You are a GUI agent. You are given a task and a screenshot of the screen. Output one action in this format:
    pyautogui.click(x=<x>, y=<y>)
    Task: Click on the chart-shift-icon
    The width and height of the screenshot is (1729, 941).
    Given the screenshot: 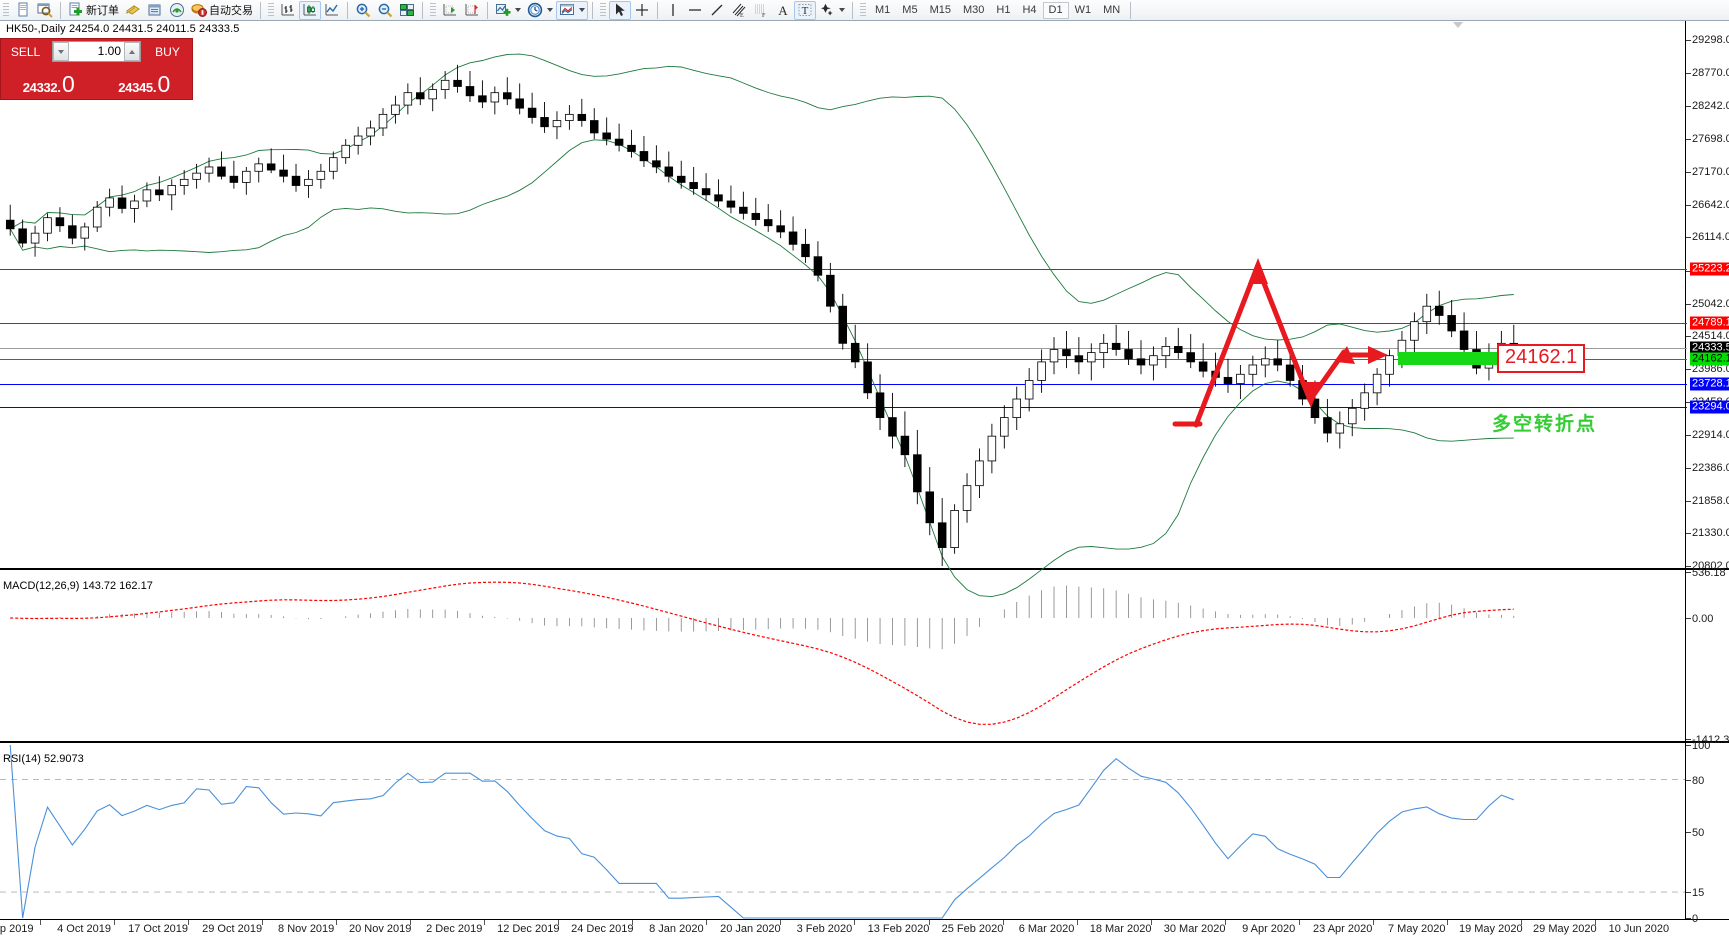 What is the action you would take?
    pyautogui.click(x=472, y=10)
    